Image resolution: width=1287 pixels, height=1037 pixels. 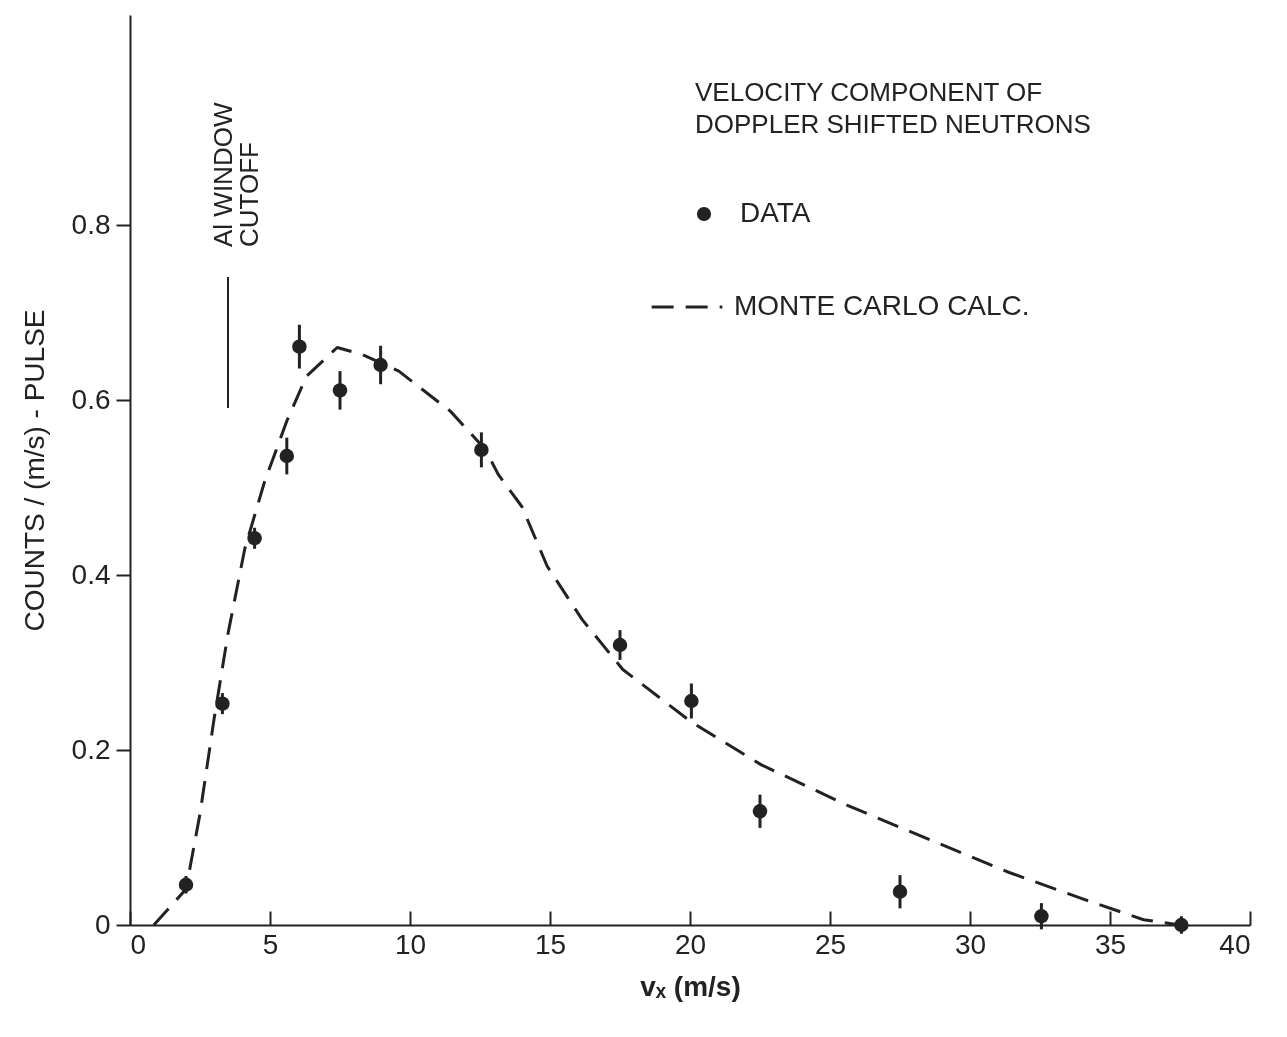 What do you see at coordinates (1235, 944) in the screenshot?
I see `x-tick-label: 40` at bounding box center [1235, 944].